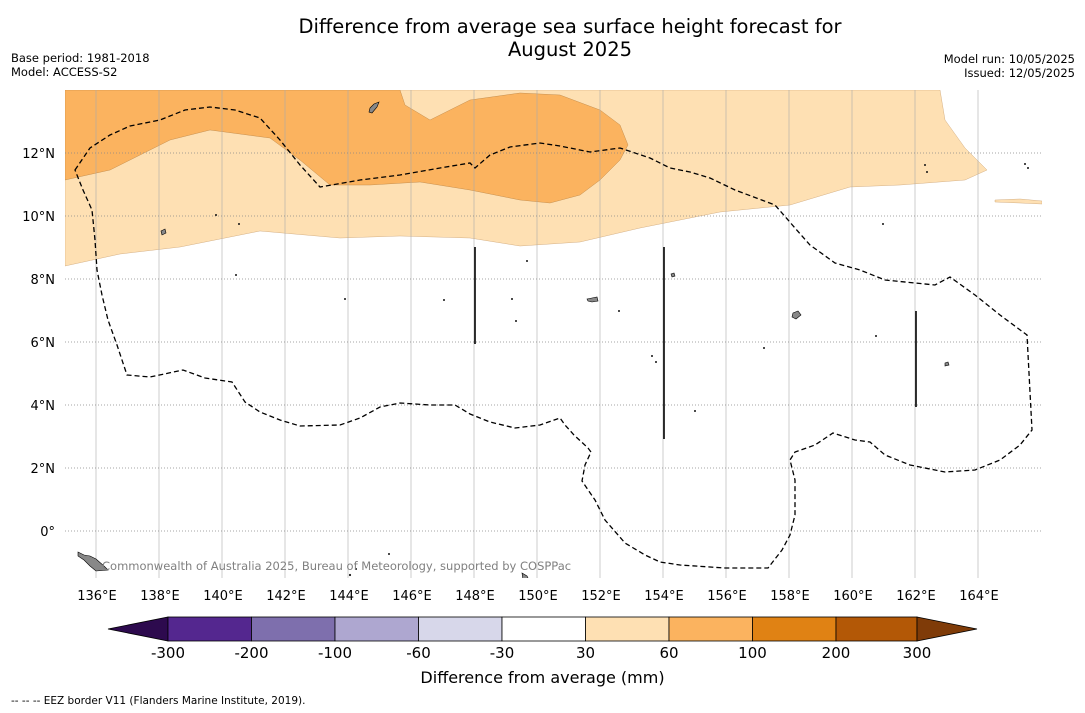 This screenshot has height=713, width=1085. I want to click on lon-label: 158°E, so click(790, 596).